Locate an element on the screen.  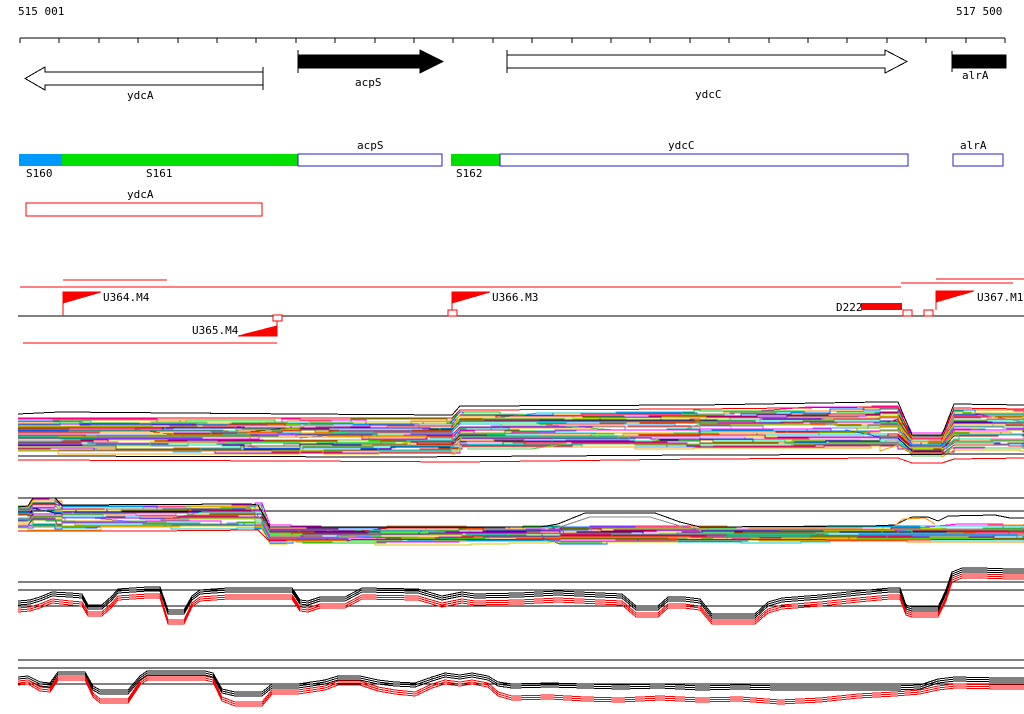
gene-arrow-ydcA is located at coordinates (143, 78).